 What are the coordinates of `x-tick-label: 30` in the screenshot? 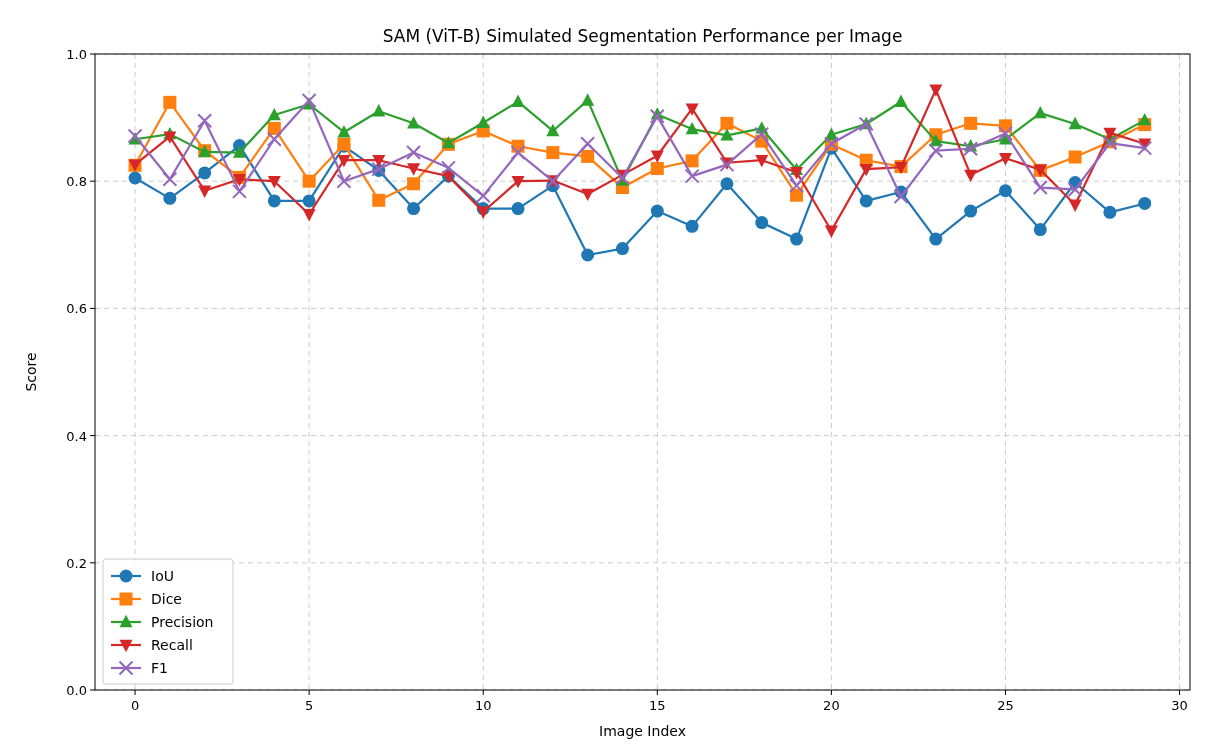 It's located at (1179, 705).